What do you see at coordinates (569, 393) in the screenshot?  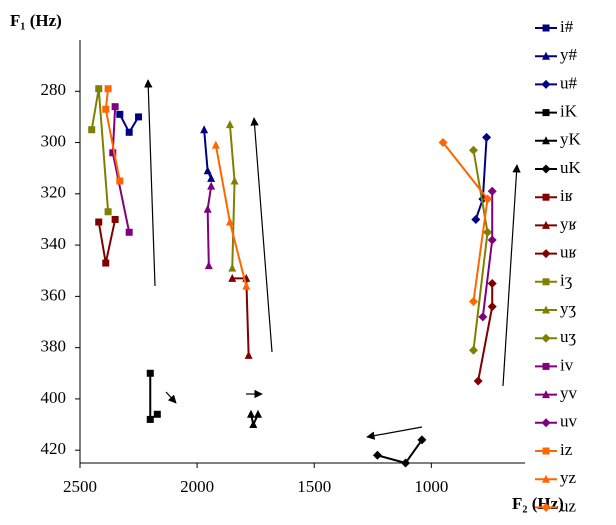 I see `legend-label: yv` at bounding box center [569, 393].